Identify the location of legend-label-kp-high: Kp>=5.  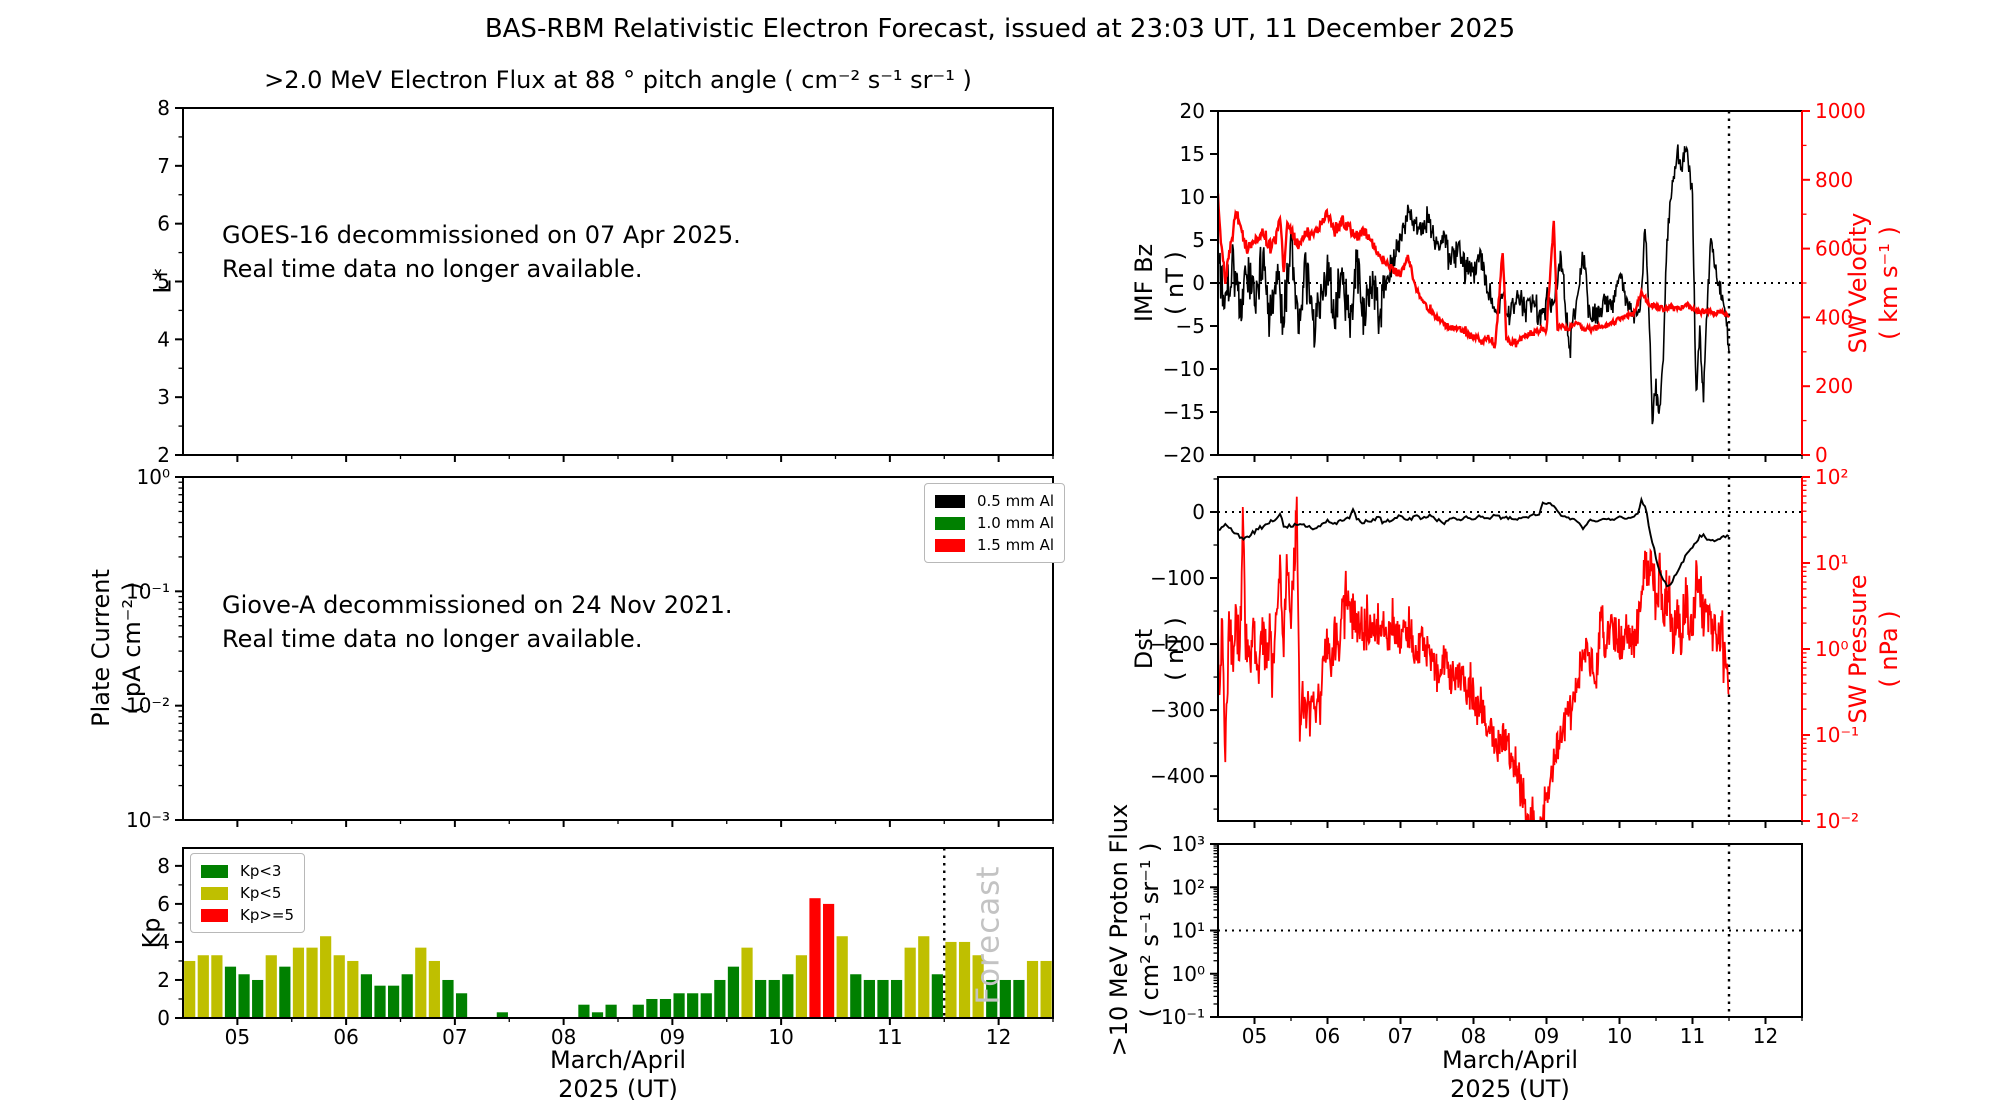
(267, 915).